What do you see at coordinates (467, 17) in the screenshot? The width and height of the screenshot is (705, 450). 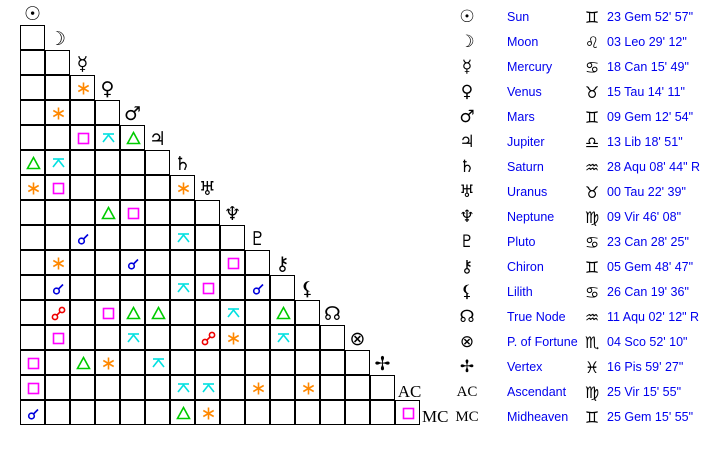 I see `sun-icon: ☉` at bounding box center [467, 17].